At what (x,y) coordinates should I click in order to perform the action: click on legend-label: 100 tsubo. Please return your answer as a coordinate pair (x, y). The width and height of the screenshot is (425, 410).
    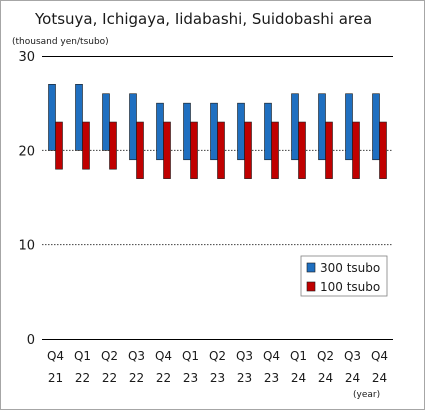
    Looking at the image, I should click on (350, 287).